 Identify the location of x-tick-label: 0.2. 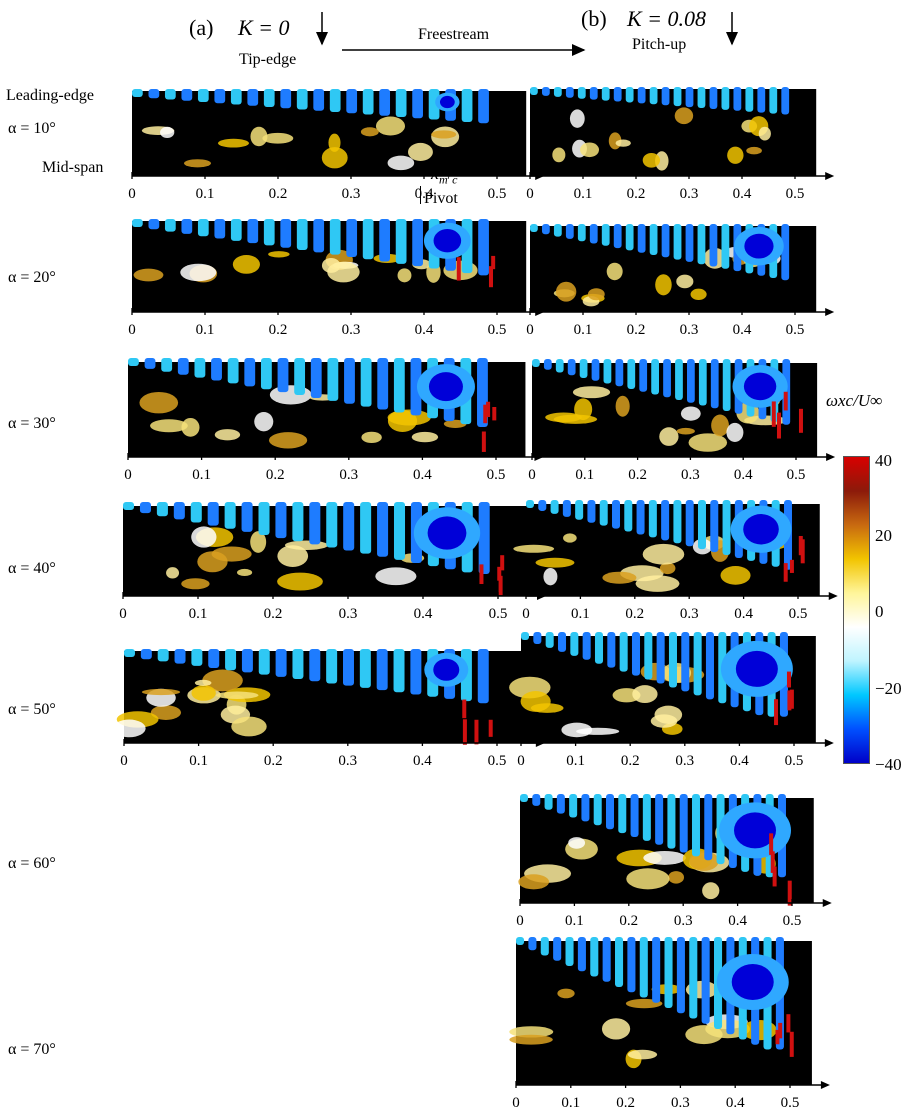
(625, 1103).